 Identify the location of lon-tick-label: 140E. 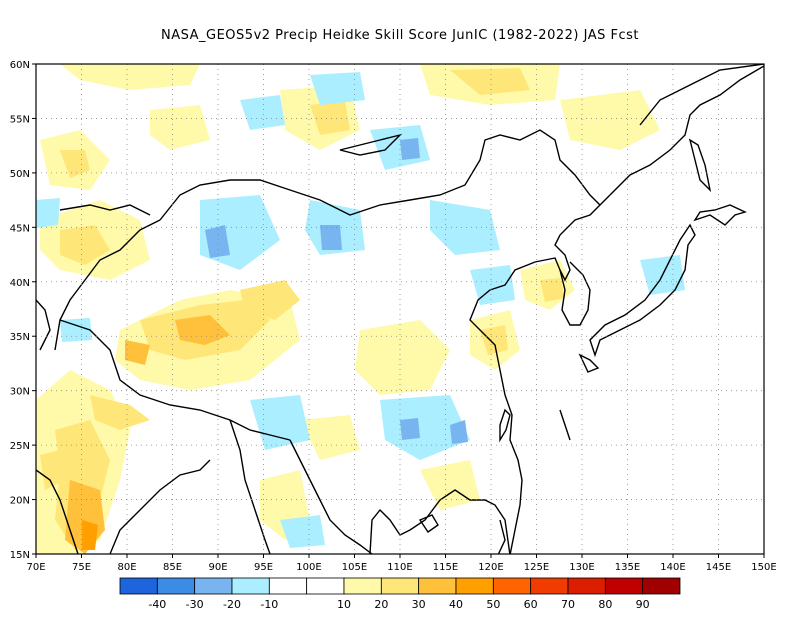
(672, 567).